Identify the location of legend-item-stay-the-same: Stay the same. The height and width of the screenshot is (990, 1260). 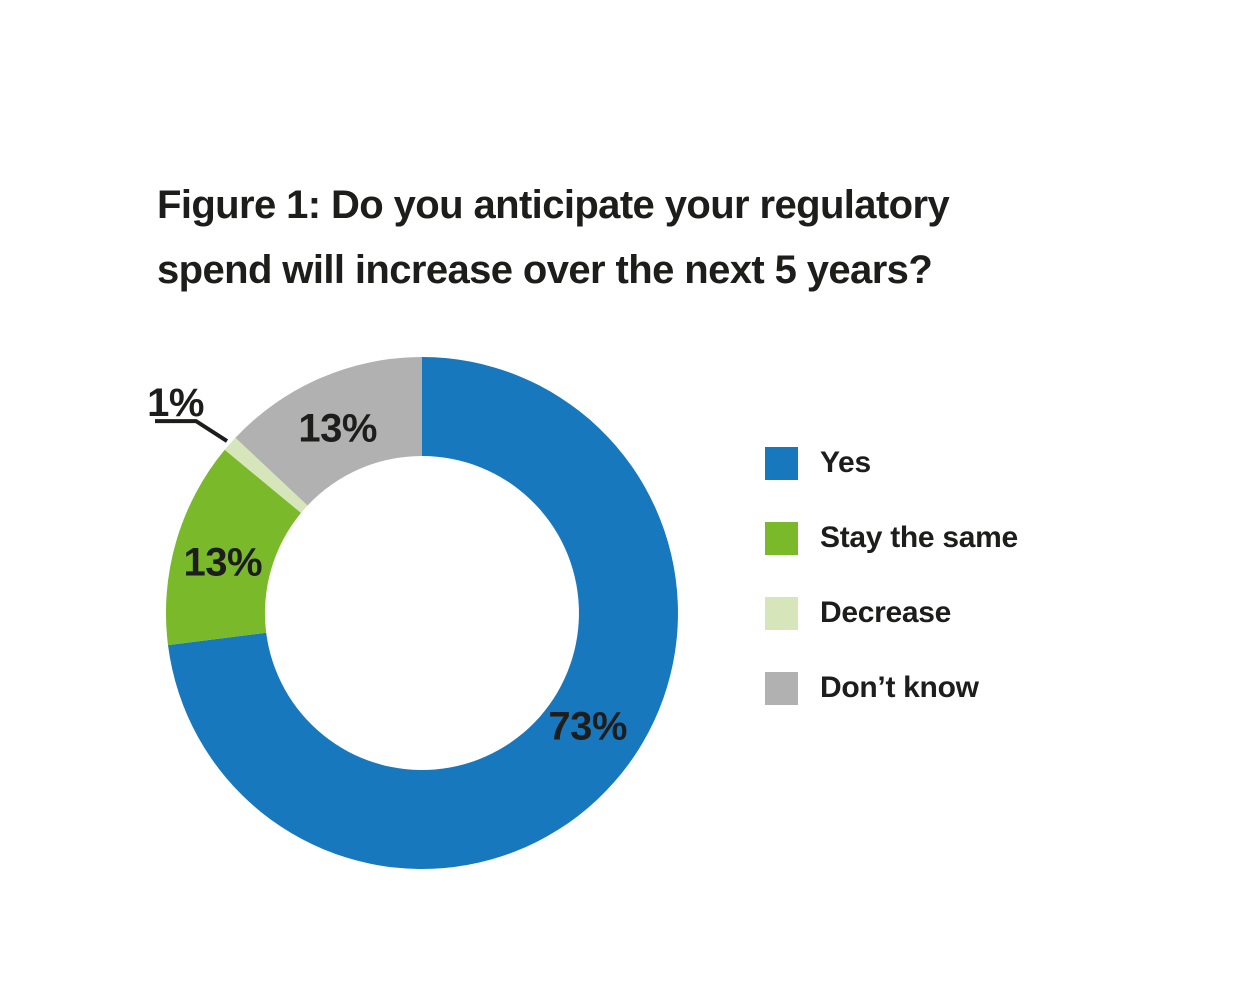
(891, 538).